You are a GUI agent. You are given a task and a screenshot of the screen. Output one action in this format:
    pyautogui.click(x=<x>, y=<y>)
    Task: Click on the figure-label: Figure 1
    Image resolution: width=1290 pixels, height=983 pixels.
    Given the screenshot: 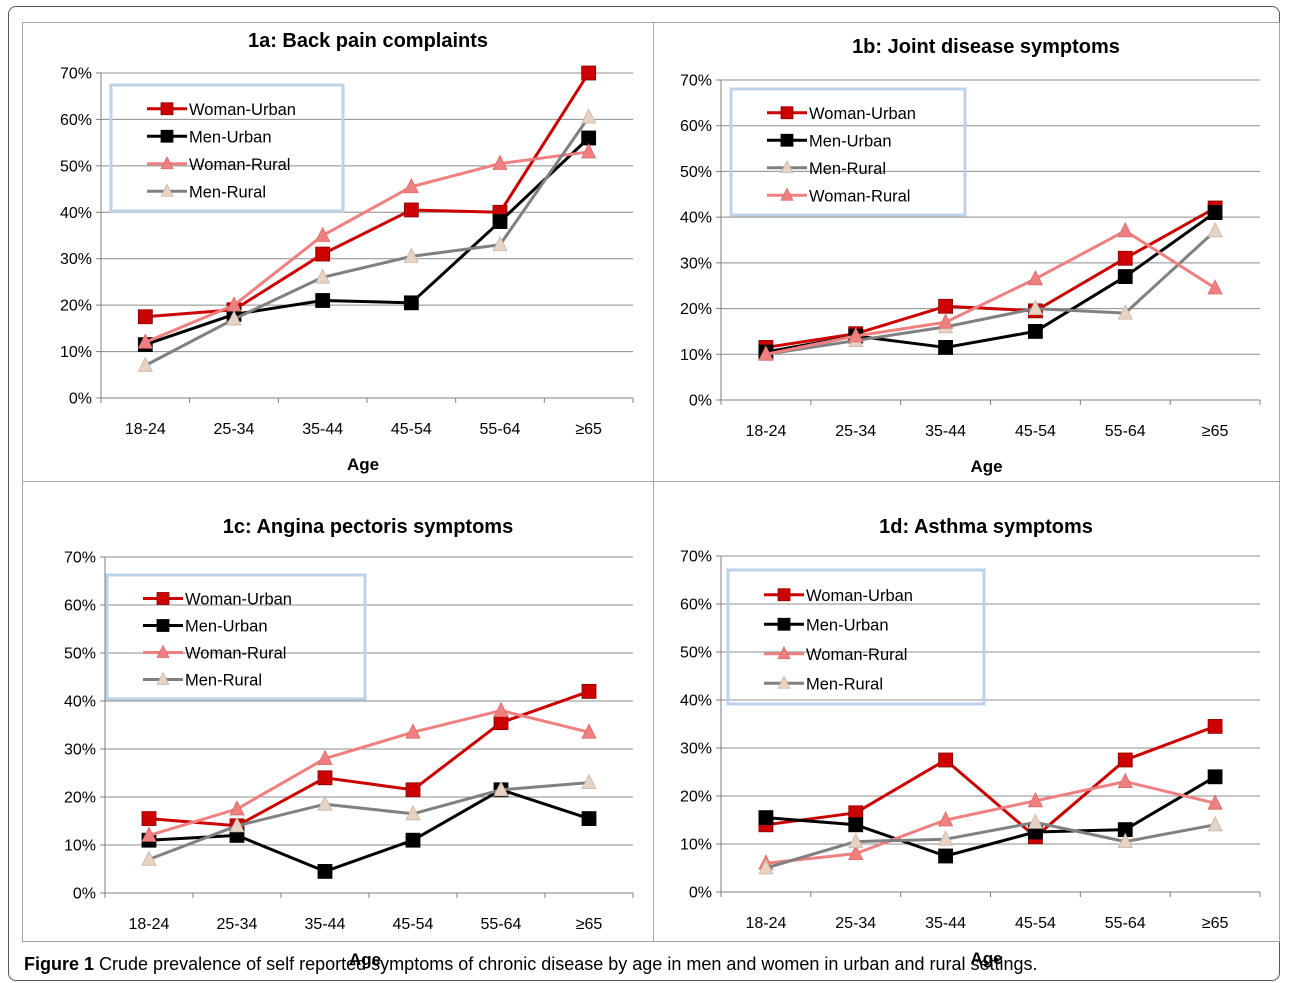 What is the action you would take?
    pyautogui.click(x=59, y=964)
    